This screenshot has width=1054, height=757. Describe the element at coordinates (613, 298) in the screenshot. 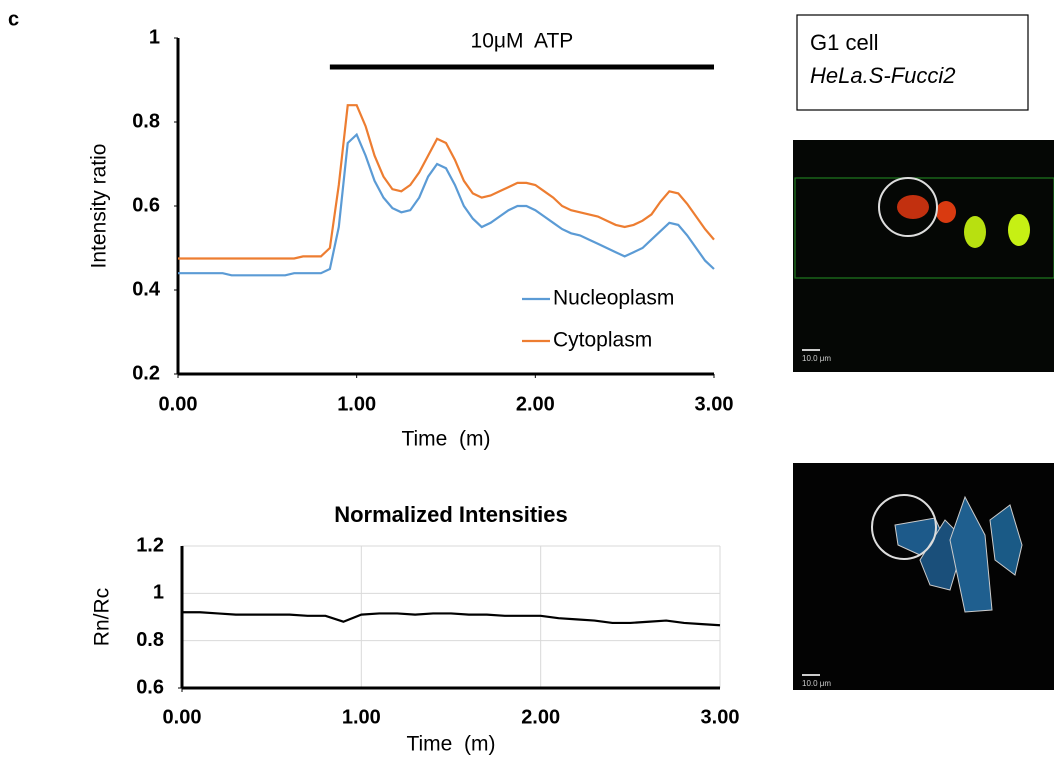

I see `legend-label: Nucleoplasm` at that location.